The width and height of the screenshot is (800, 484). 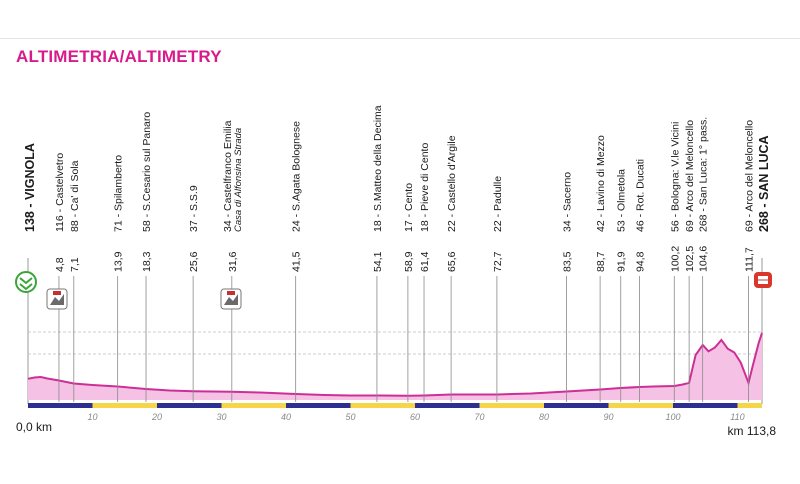 I want to click on waypoint-label: 138 - VIGNOLA, so click(x=30, y=187).